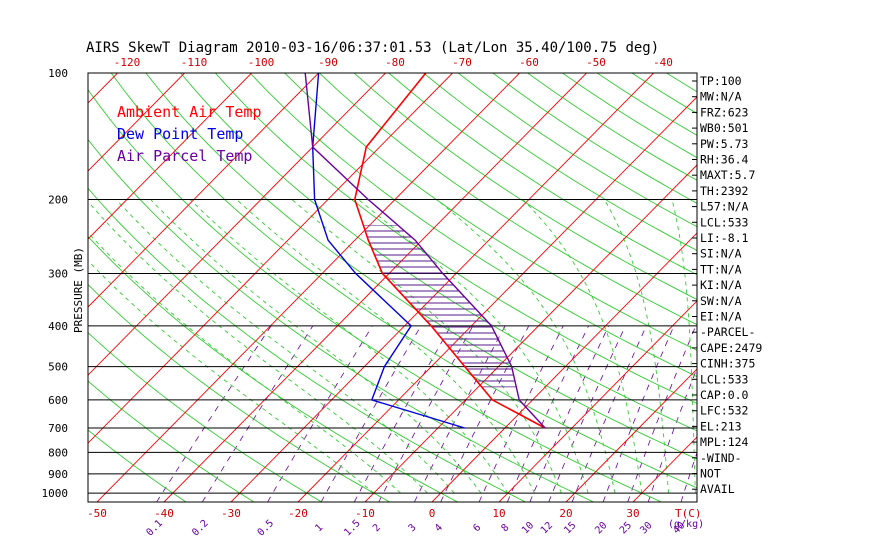 This screenshot has height=560, width=870. I want to click on top-temp-tick-1: -110, so click(194, 62).